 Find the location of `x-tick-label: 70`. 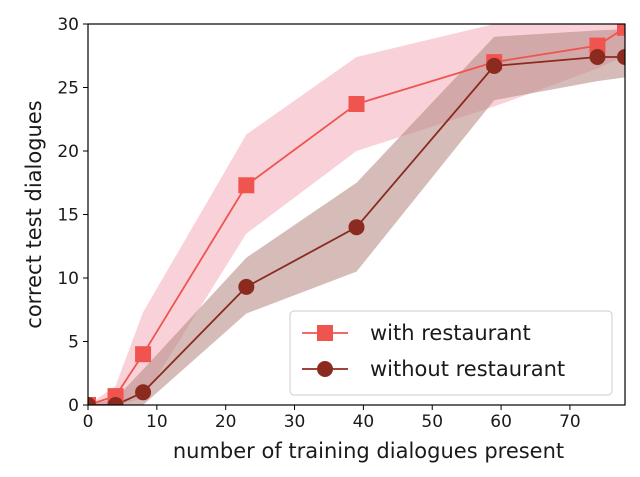

x-tick-label: 70 is located at coordinates (570, 422).